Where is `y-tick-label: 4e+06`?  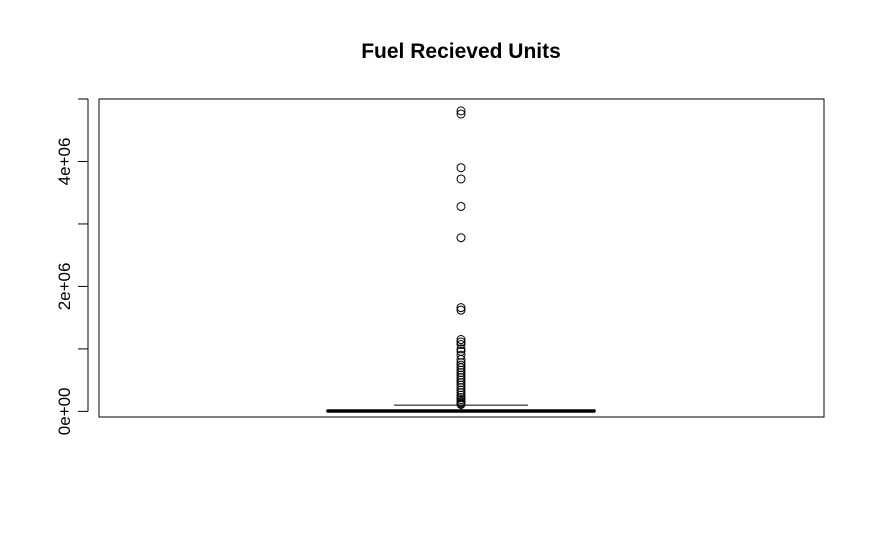 y-tick-label: 4e+06 is located at coordinates (64, 162).